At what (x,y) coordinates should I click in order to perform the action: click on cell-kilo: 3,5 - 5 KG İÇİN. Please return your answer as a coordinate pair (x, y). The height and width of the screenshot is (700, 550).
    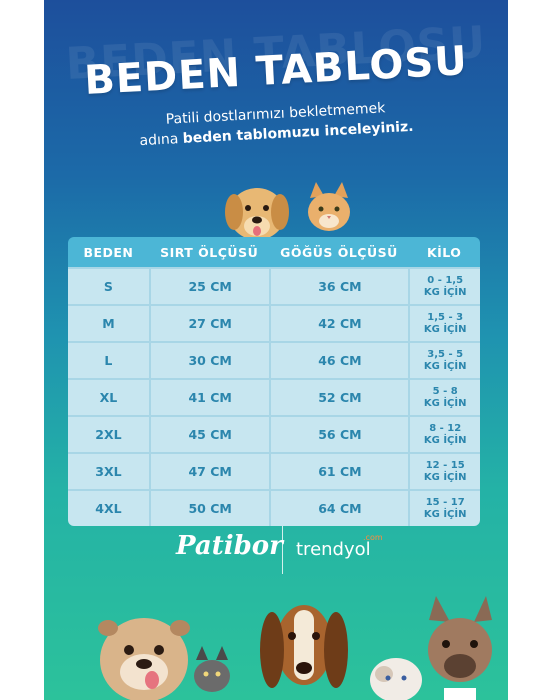
    Looking at the image, I should click on (444, 359).